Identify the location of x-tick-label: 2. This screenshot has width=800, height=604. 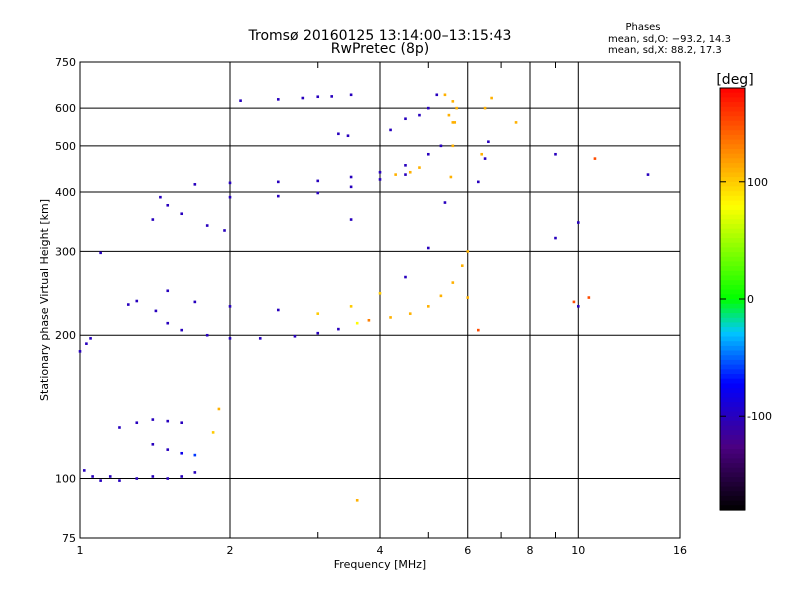
(230, 550).